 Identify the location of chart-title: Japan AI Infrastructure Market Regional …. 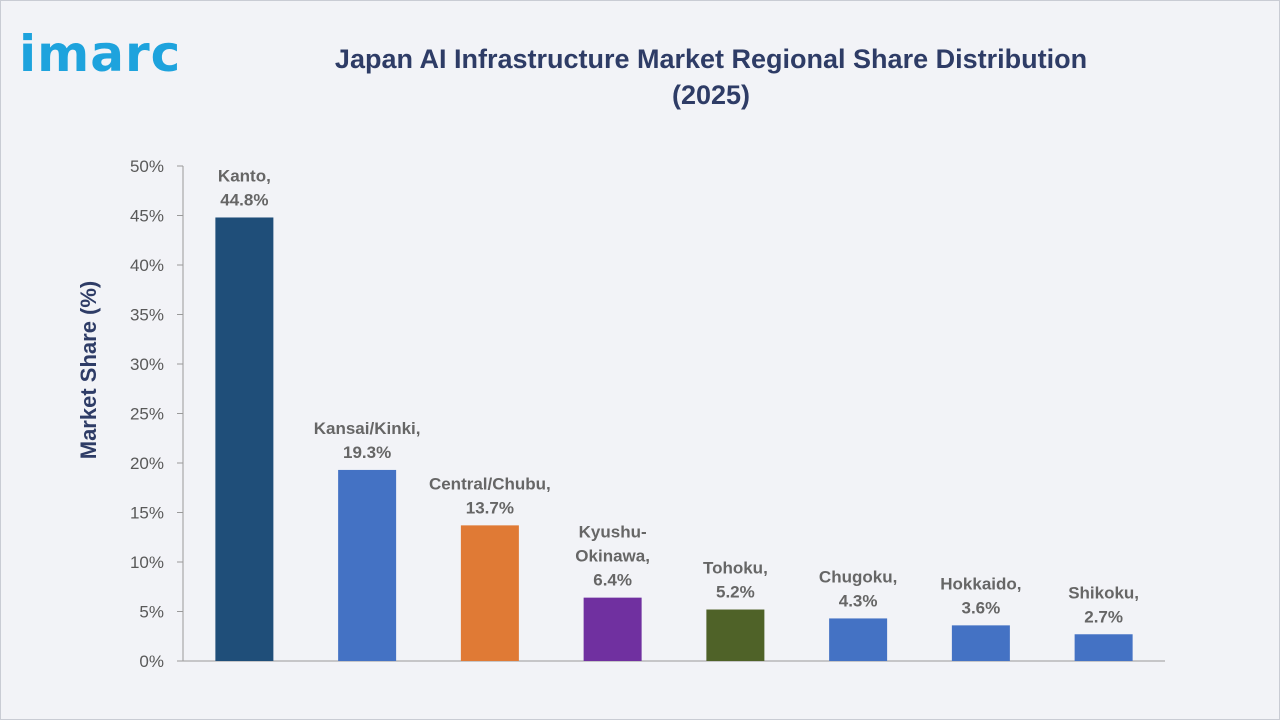
(711, 77).